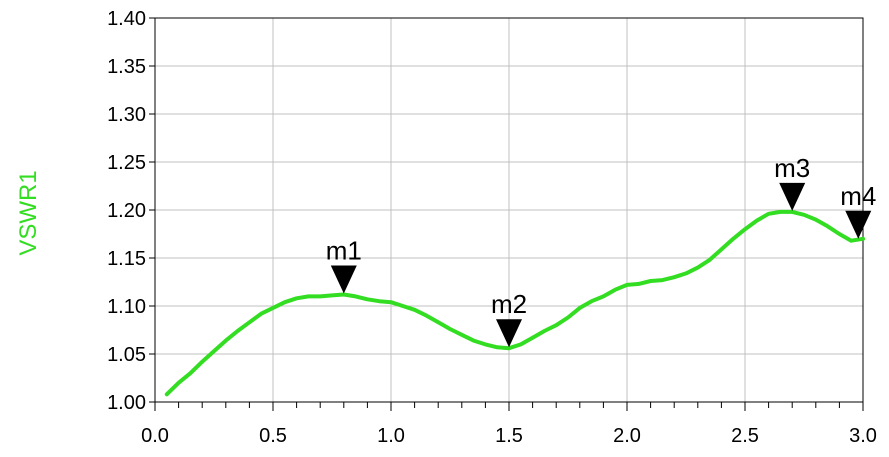 The height and width of the screenshot is (457, 889). I want to click on y-tick-label: 1.35, so click(126, 67).